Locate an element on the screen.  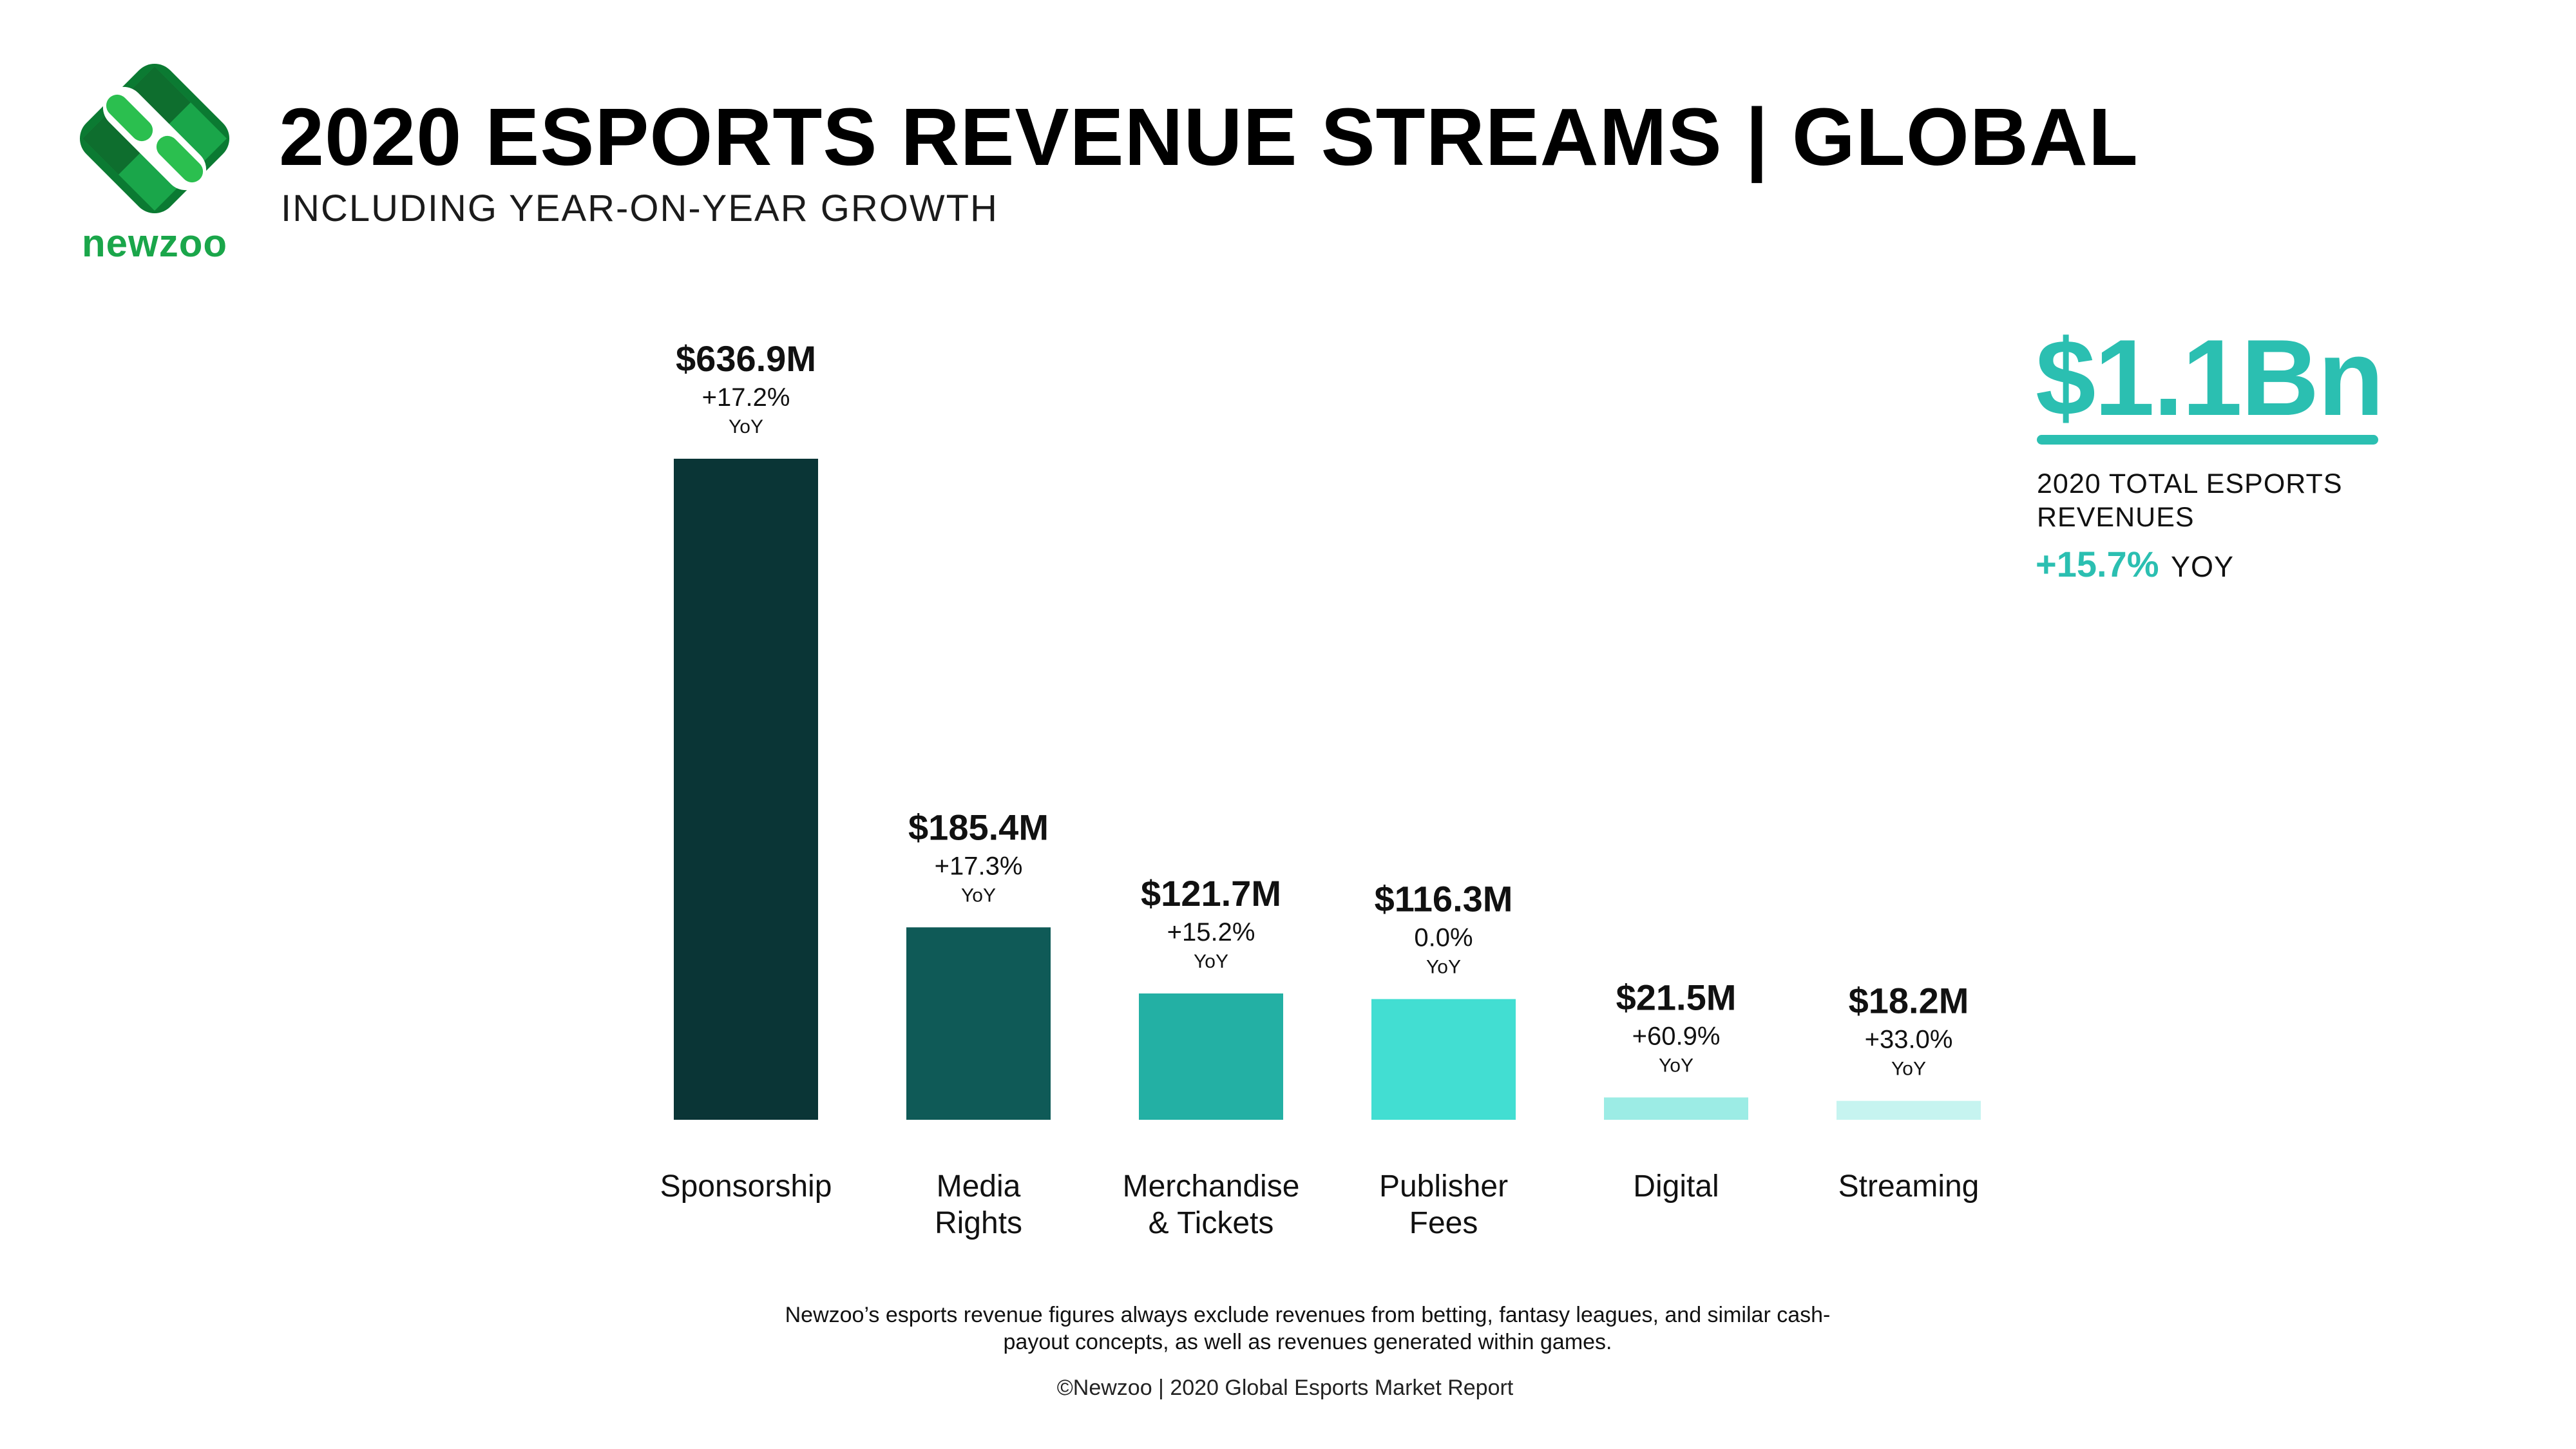
bar-value-label: $185.4M is located at coordinates (978, 827).